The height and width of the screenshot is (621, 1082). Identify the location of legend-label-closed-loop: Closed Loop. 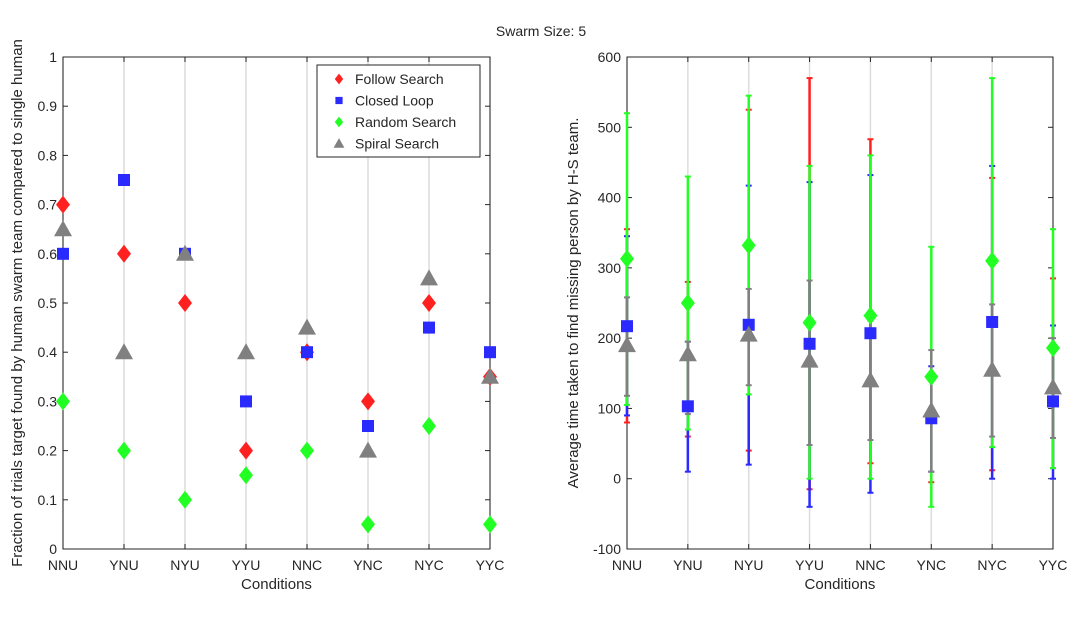
(394, 101).